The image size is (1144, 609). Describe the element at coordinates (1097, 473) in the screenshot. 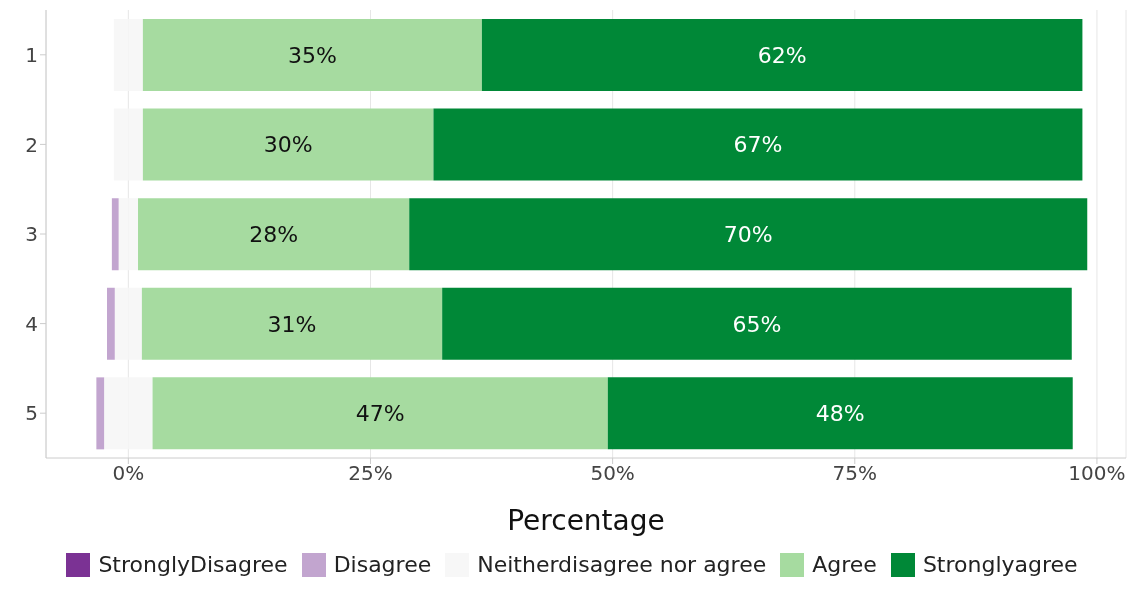

I see `x-tick-label: 100%` at that location.